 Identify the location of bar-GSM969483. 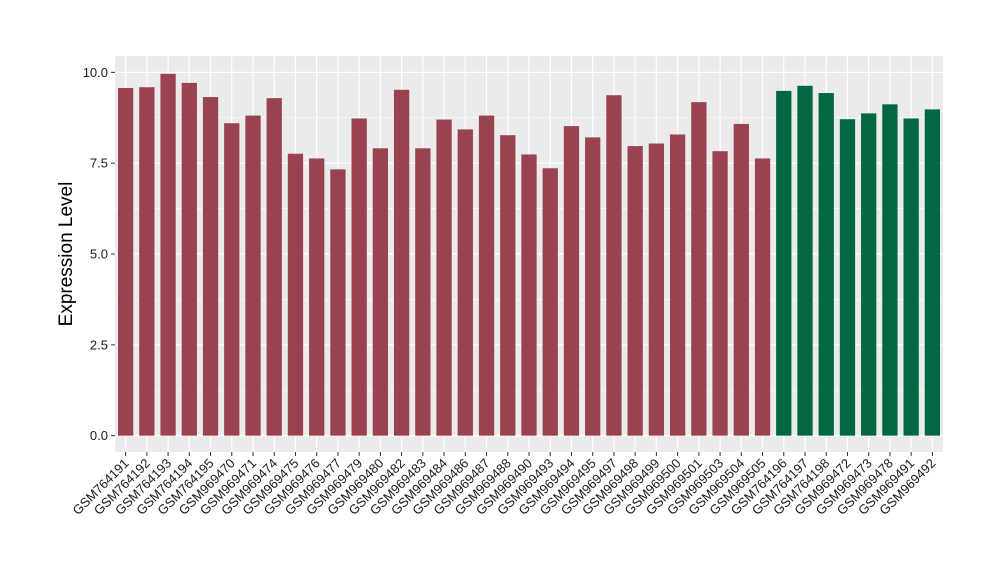
(423, 292).